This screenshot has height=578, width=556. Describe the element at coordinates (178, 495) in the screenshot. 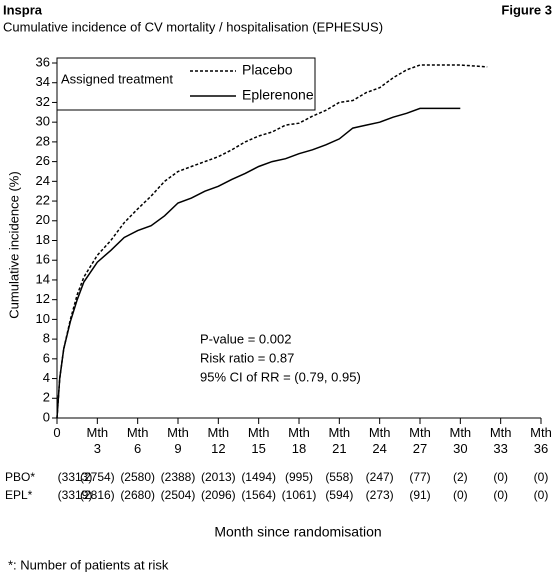

I see `risk-count: (2504)` at that location.